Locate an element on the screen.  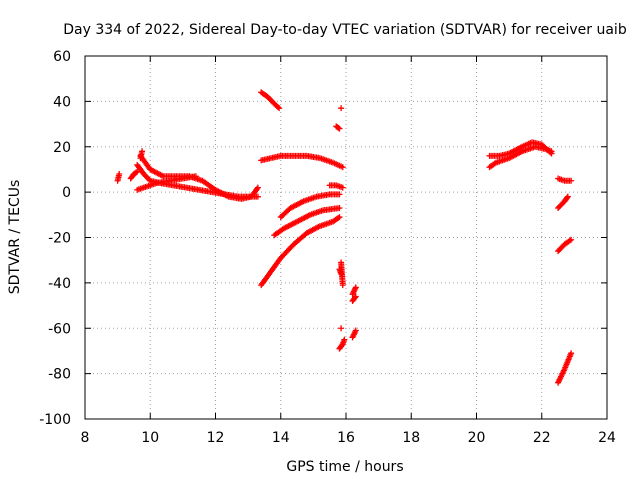
x-axis-label: GPS time / hours is located at coordinates (344, 467).